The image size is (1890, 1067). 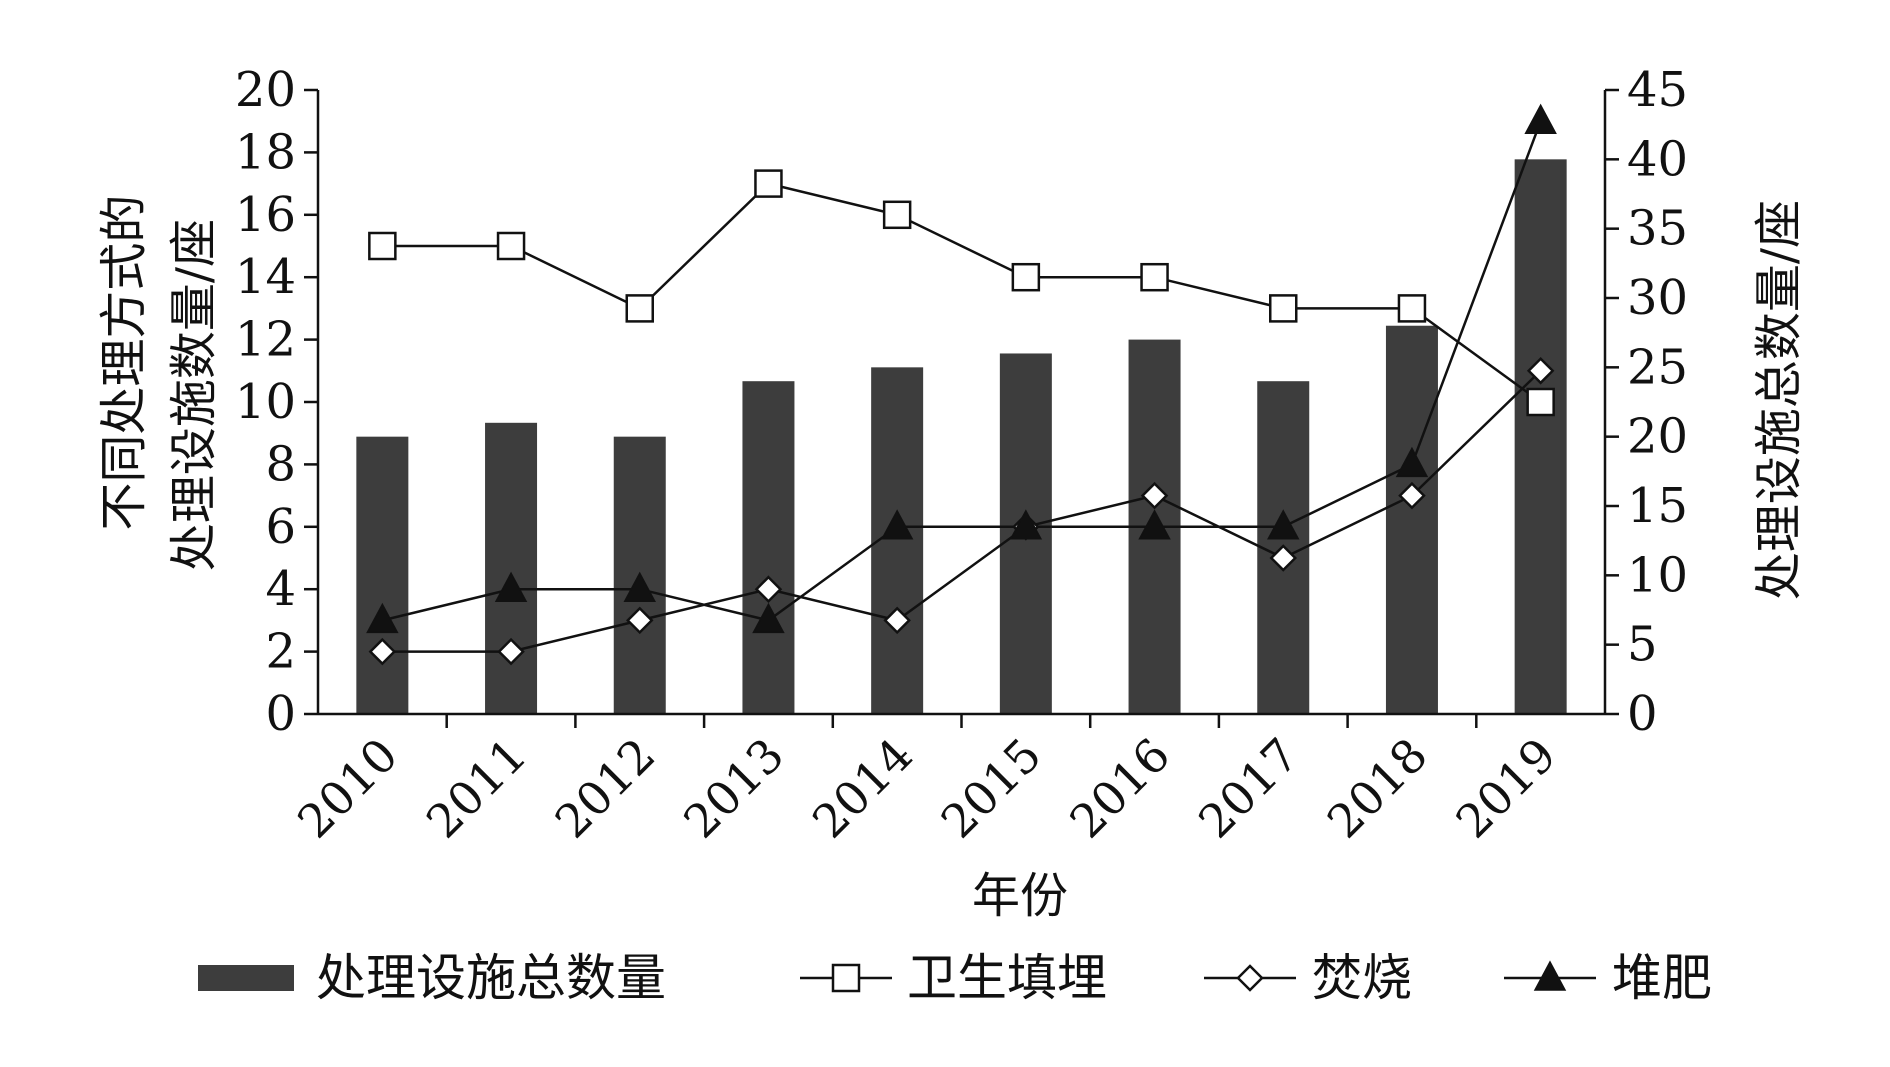 I want to click on left-tick-label-4: 4, so click(x=280, y=589).